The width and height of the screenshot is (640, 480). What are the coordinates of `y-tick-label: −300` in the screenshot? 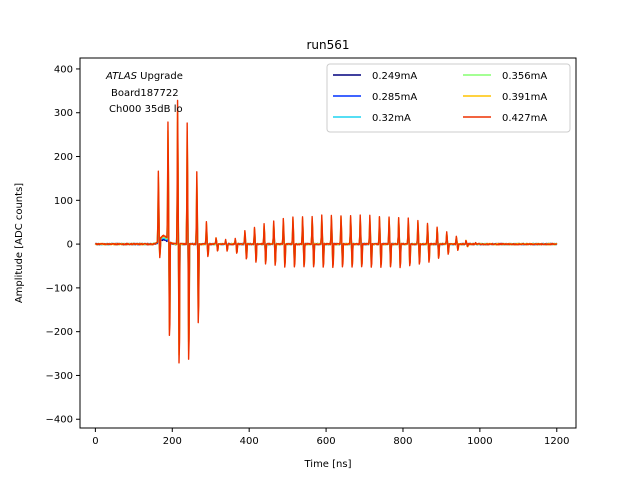 It's located at (59, 376).